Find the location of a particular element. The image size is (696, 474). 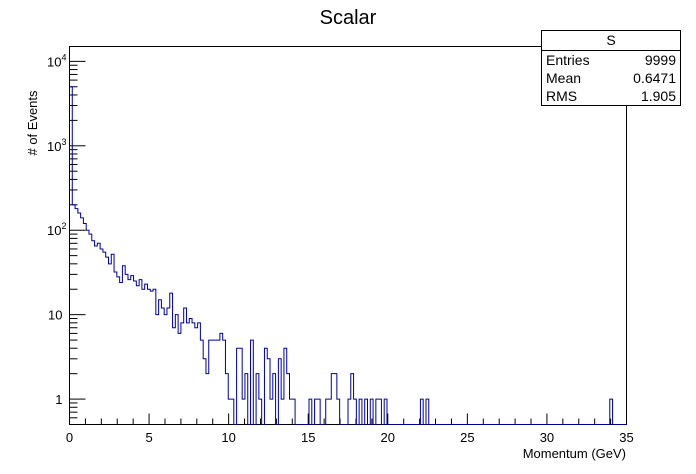

stats-box: S Entries 9999 Mean 0.6471 RMS 1.905 is located at coordinates (611, 68).